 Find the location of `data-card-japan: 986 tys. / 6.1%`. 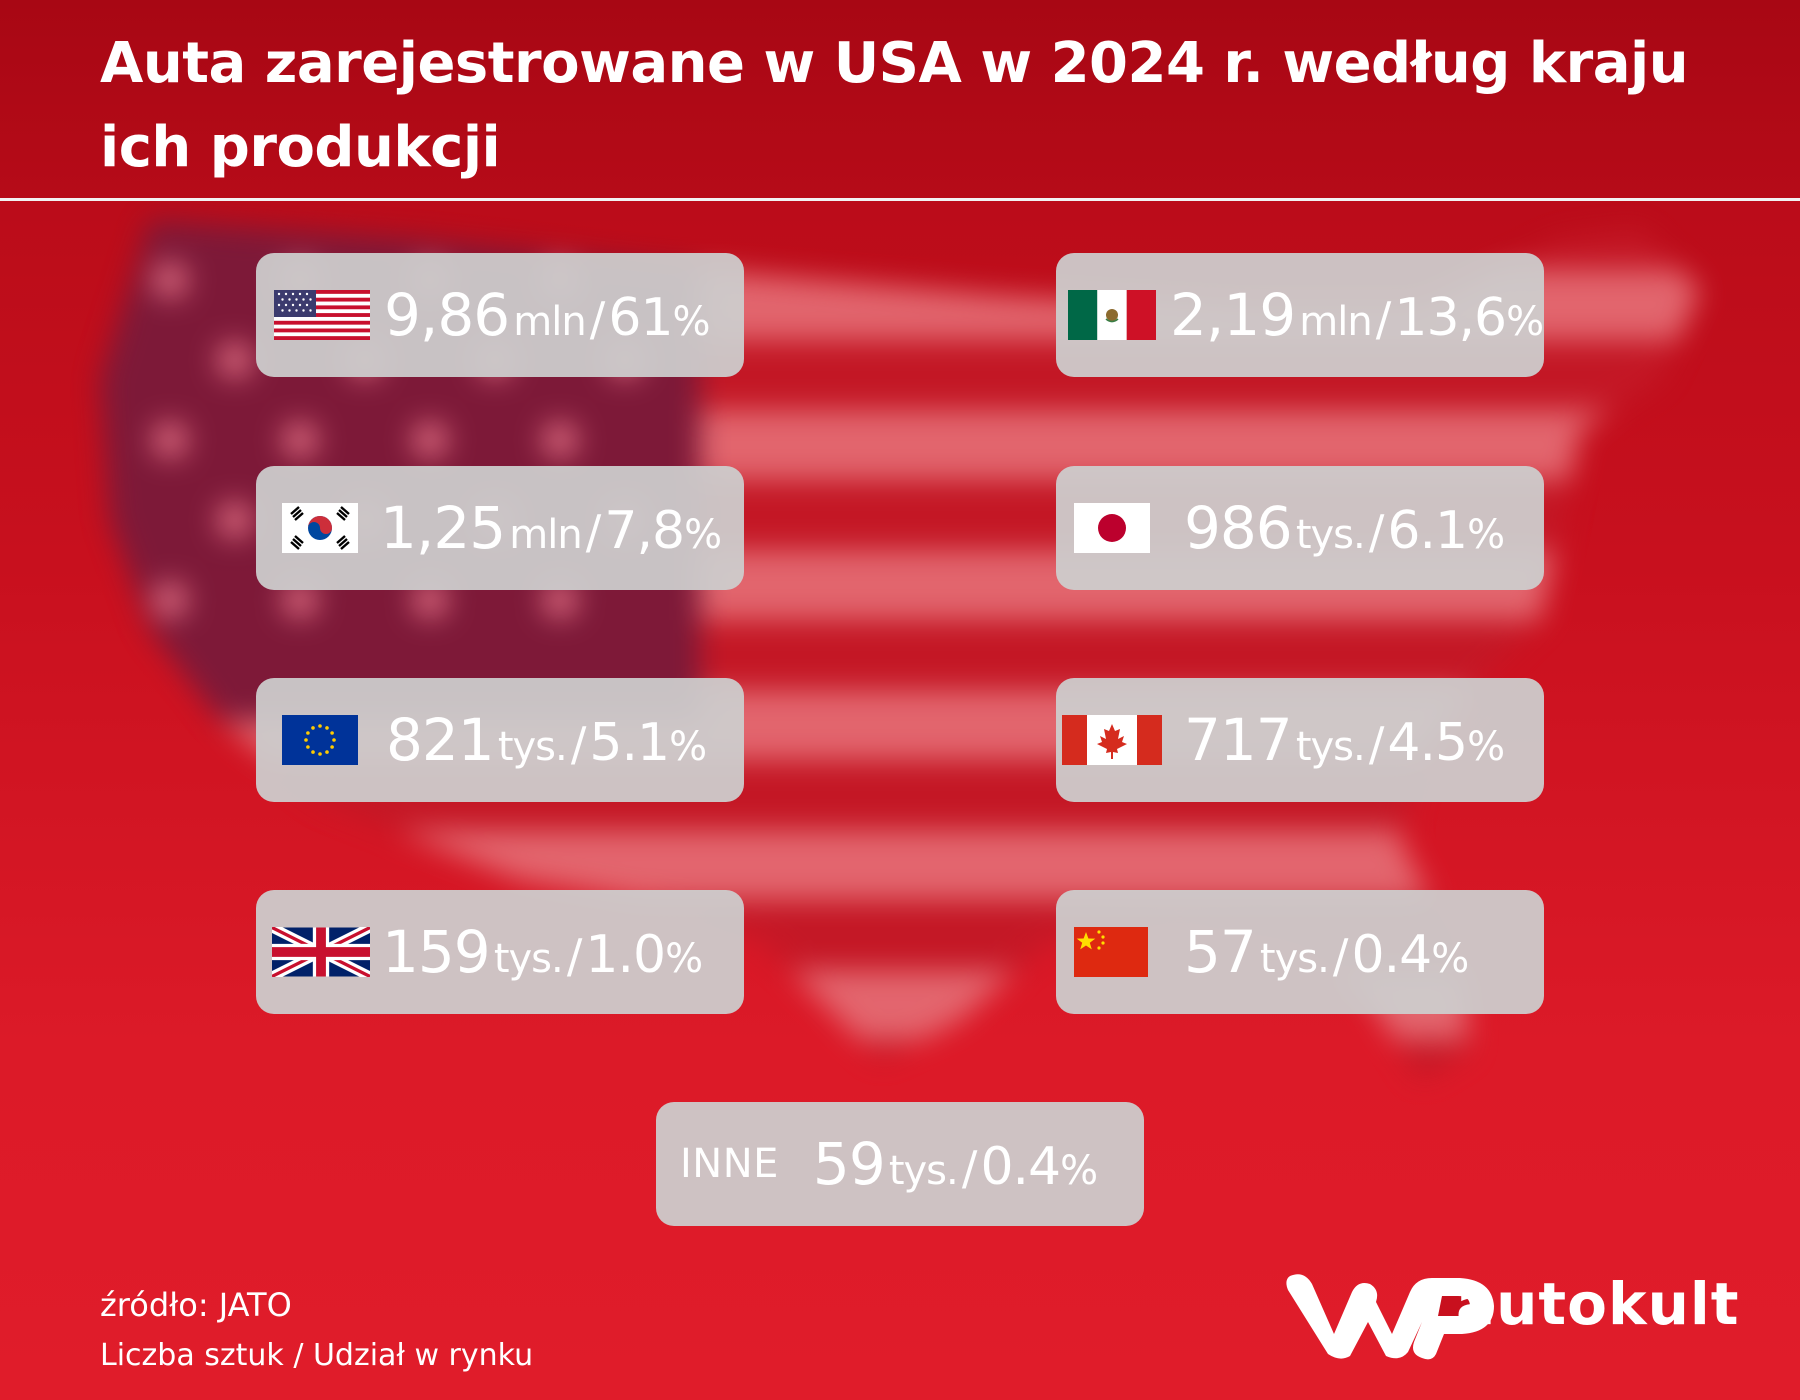

data-card-japan: 986 tys. / 6.1% is located at coordinates (1300, 528).